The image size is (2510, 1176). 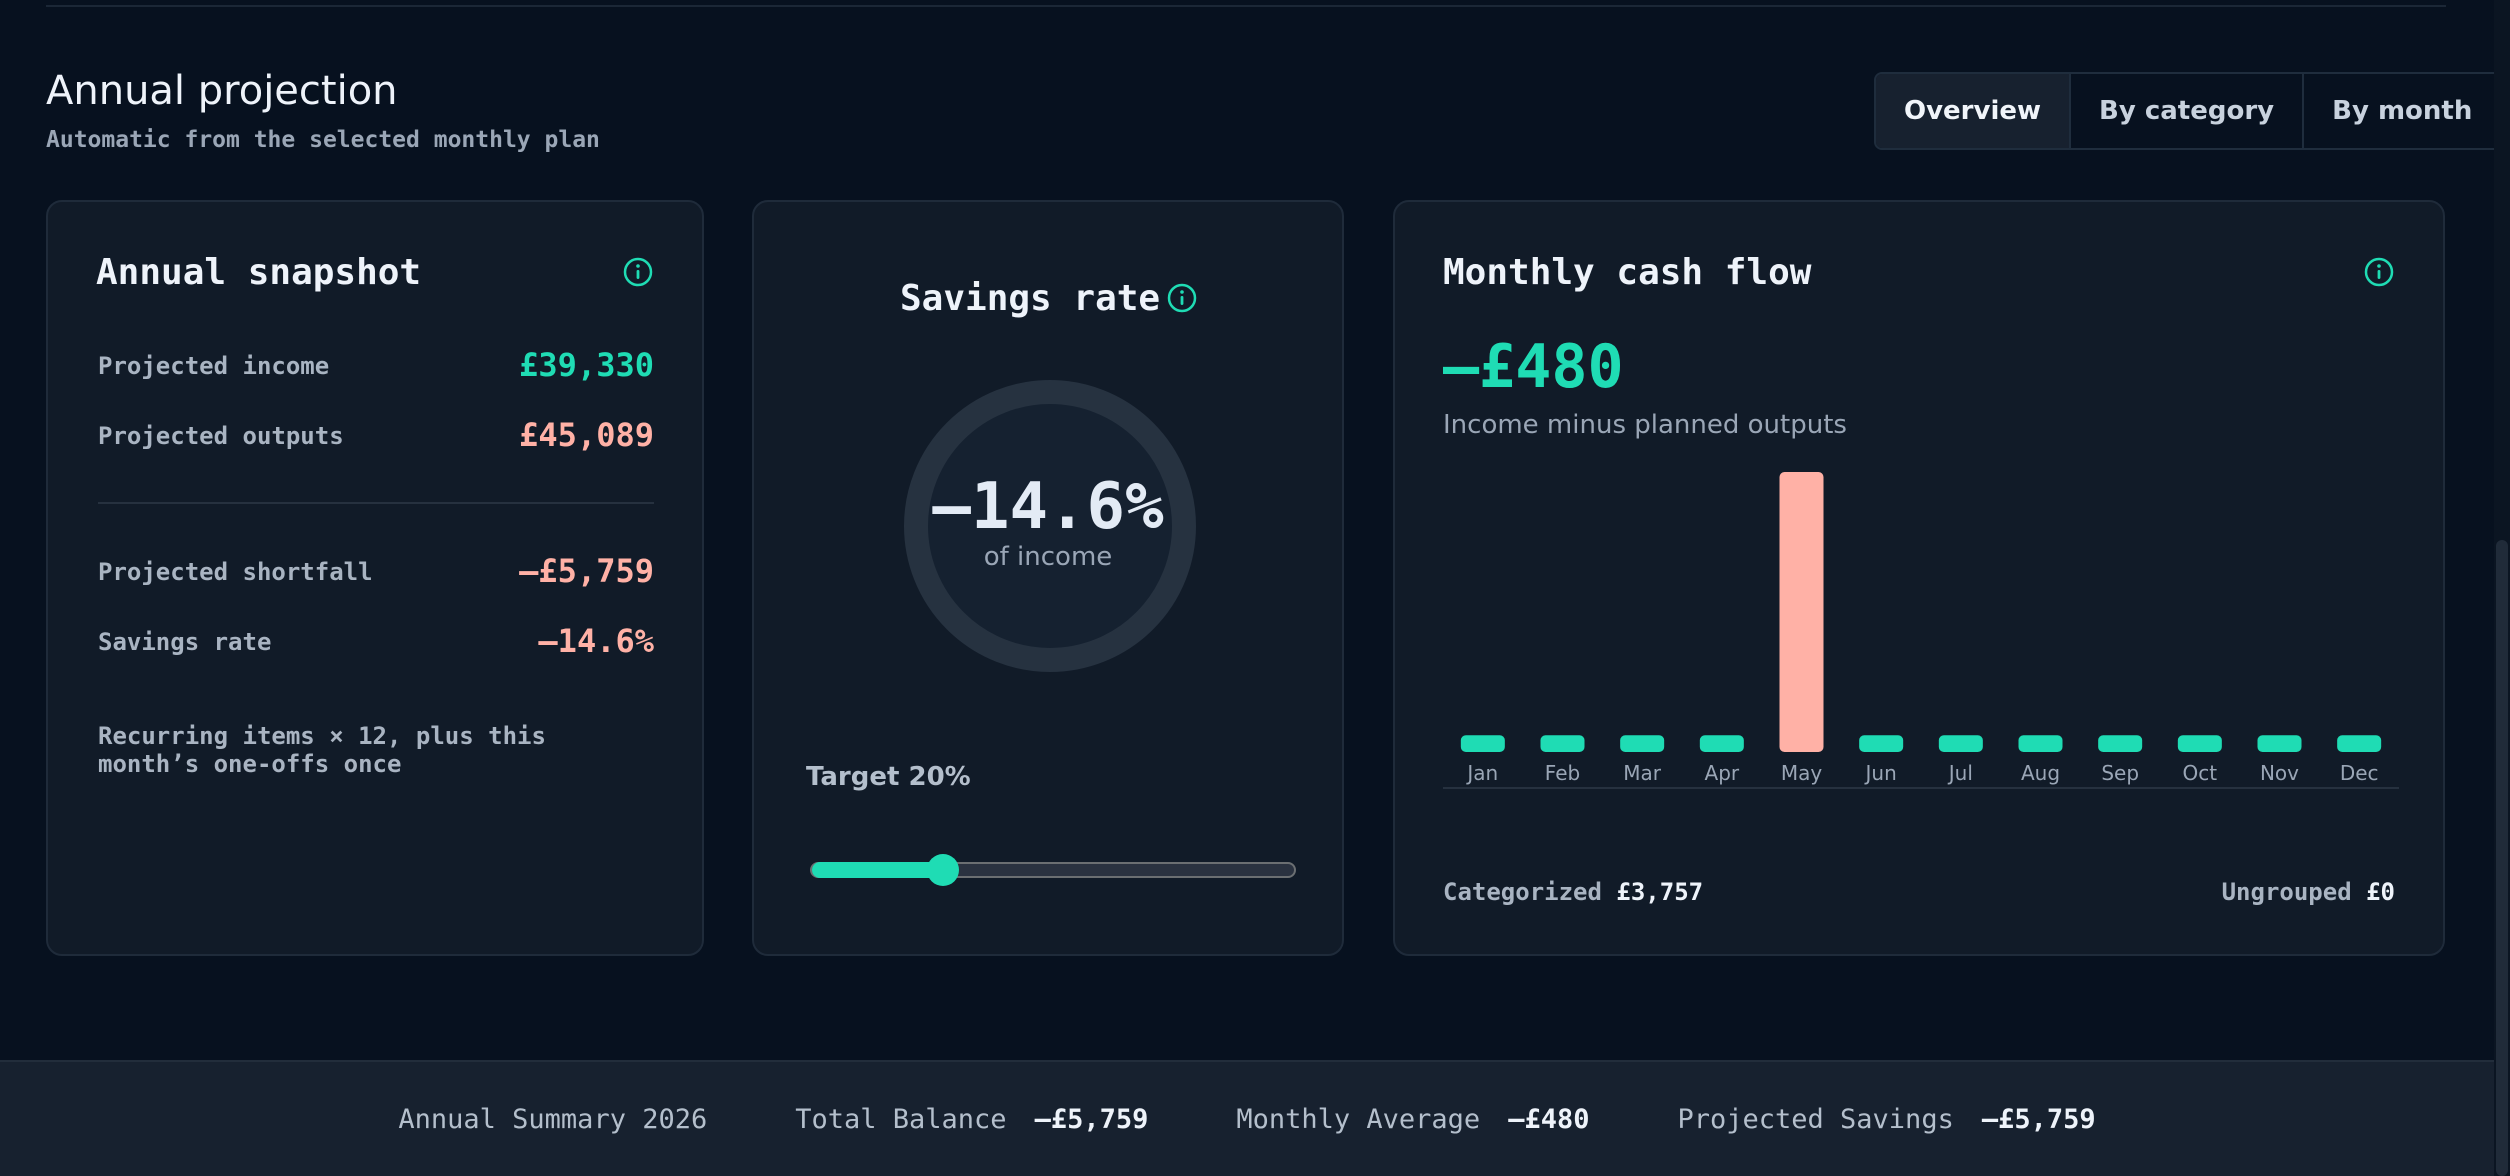 What do you see at coordinates (376, 503) in the screenshot?
I see `snapshot-divider` at bounding box center [376, 503].